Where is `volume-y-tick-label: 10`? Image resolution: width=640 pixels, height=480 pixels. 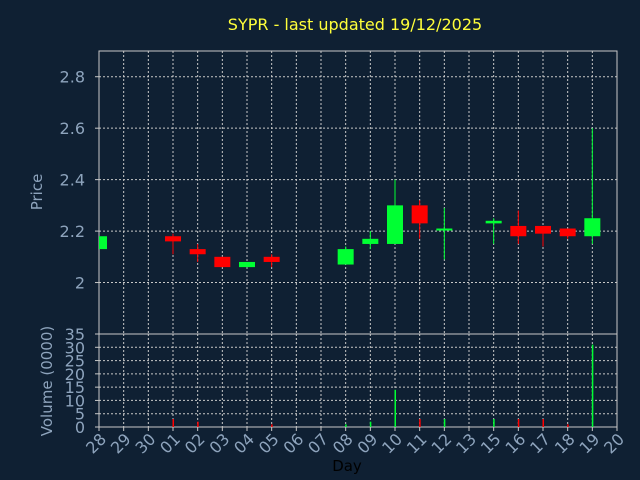
volume-y-tick-label: 10 is located at coordinates (75, 400).